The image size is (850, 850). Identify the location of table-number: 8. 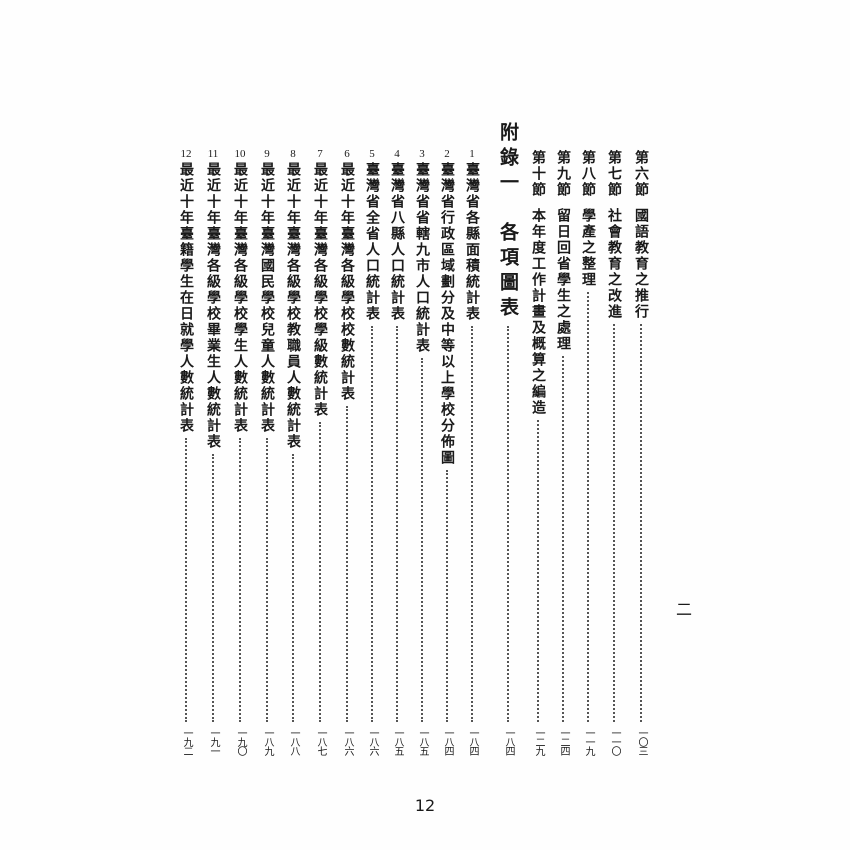
(293, 154).